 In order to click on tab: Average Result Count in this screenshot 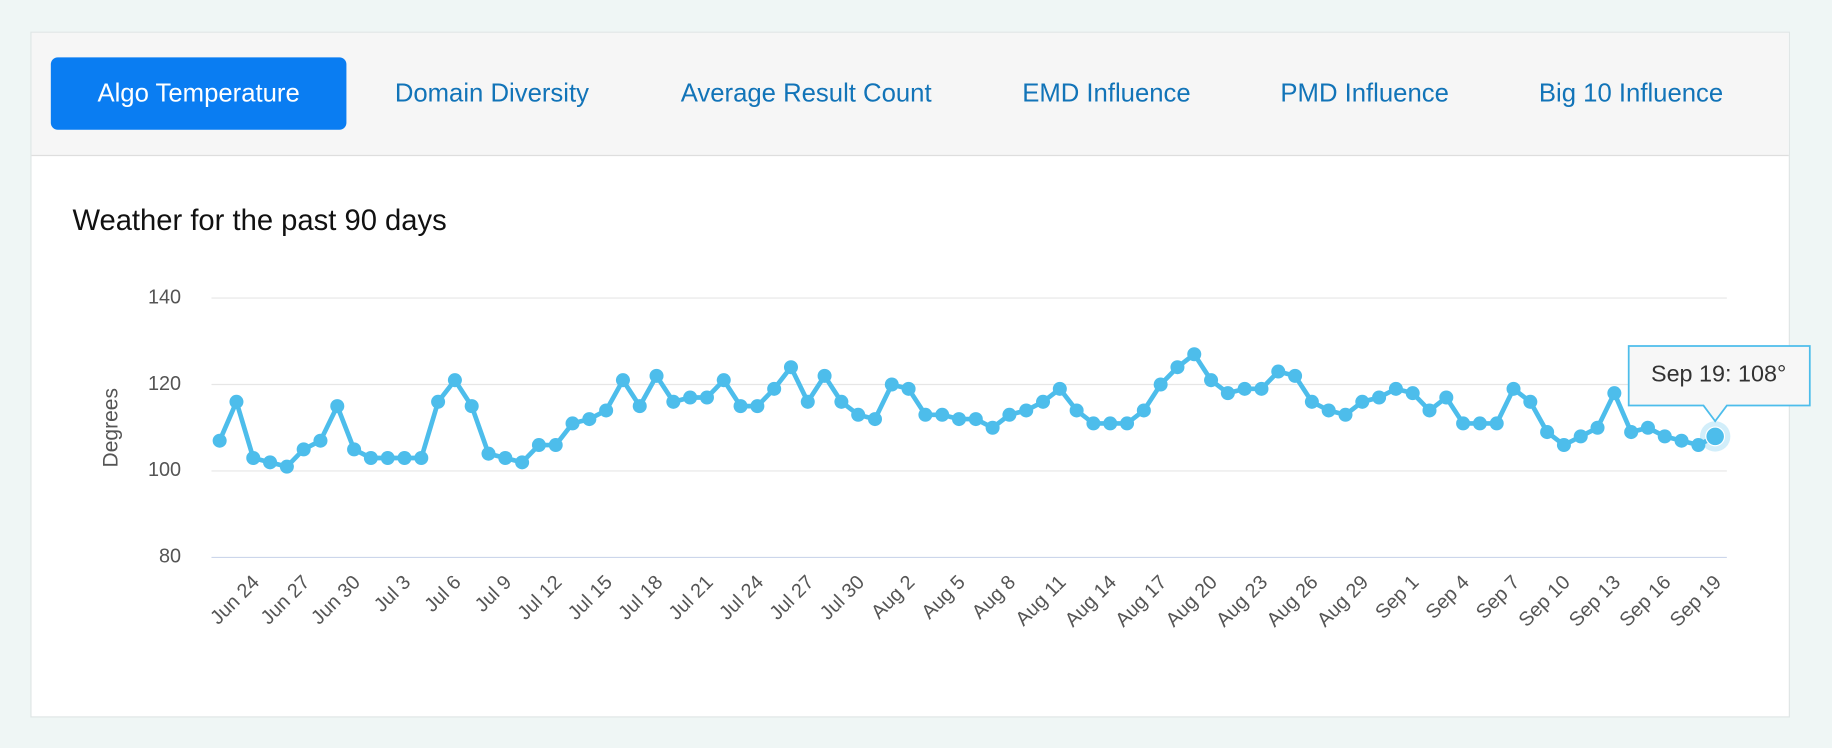, I will do `click(806, 94)`.